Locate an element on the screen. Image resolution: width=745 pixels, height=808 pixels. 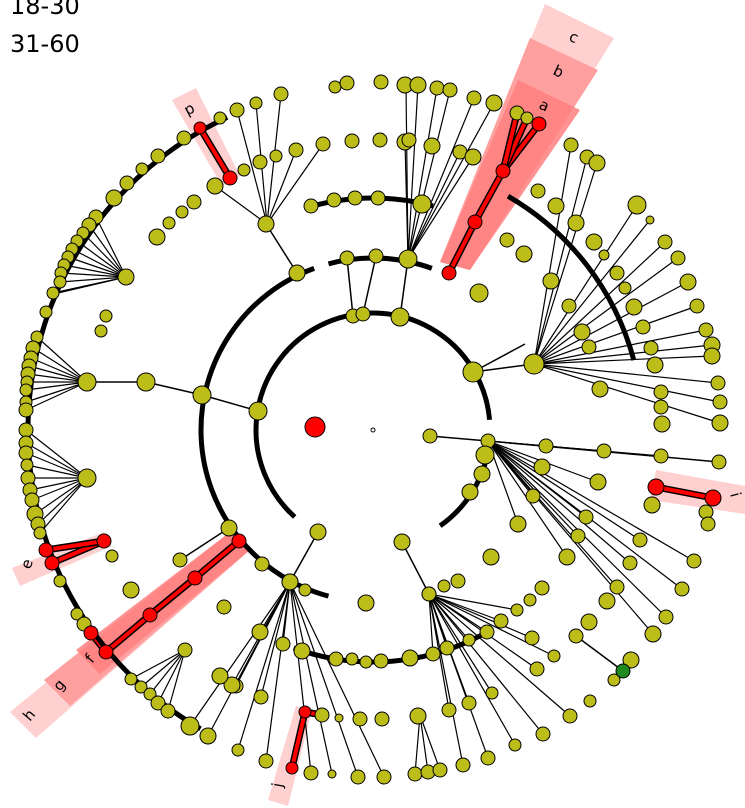
enriched-node-green is located at coordinates (623, 671).